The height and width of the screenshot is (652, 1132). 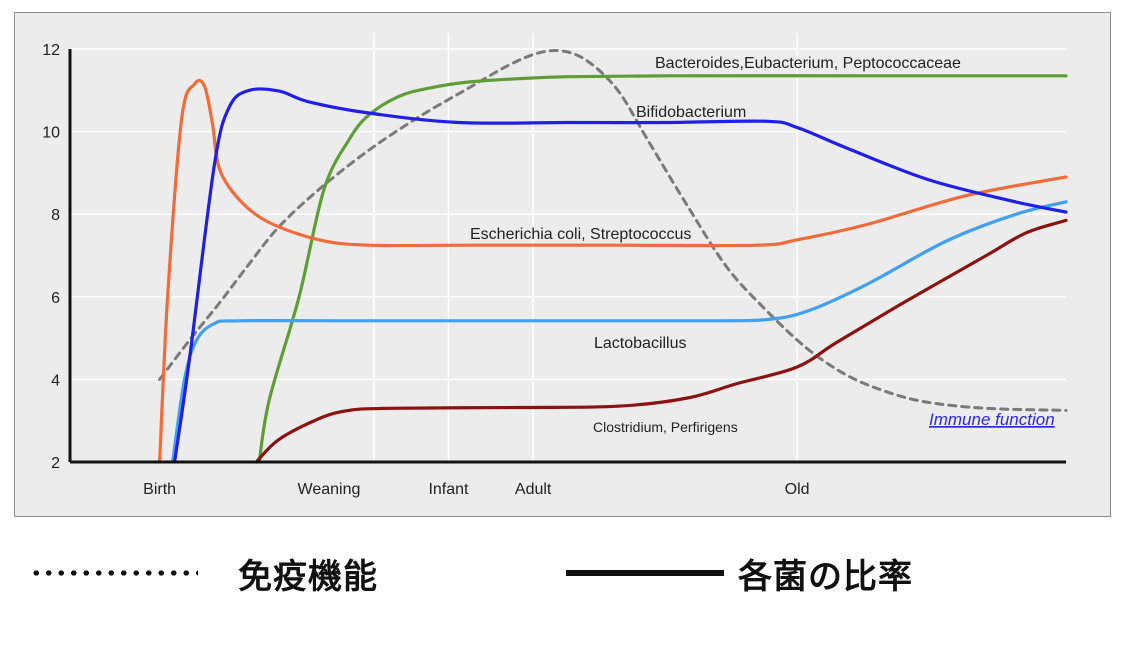 What do you see at coordinates (55, 380) in the screenshot?
I see `y-tick-label: 4` at bounding box center [55, 380].